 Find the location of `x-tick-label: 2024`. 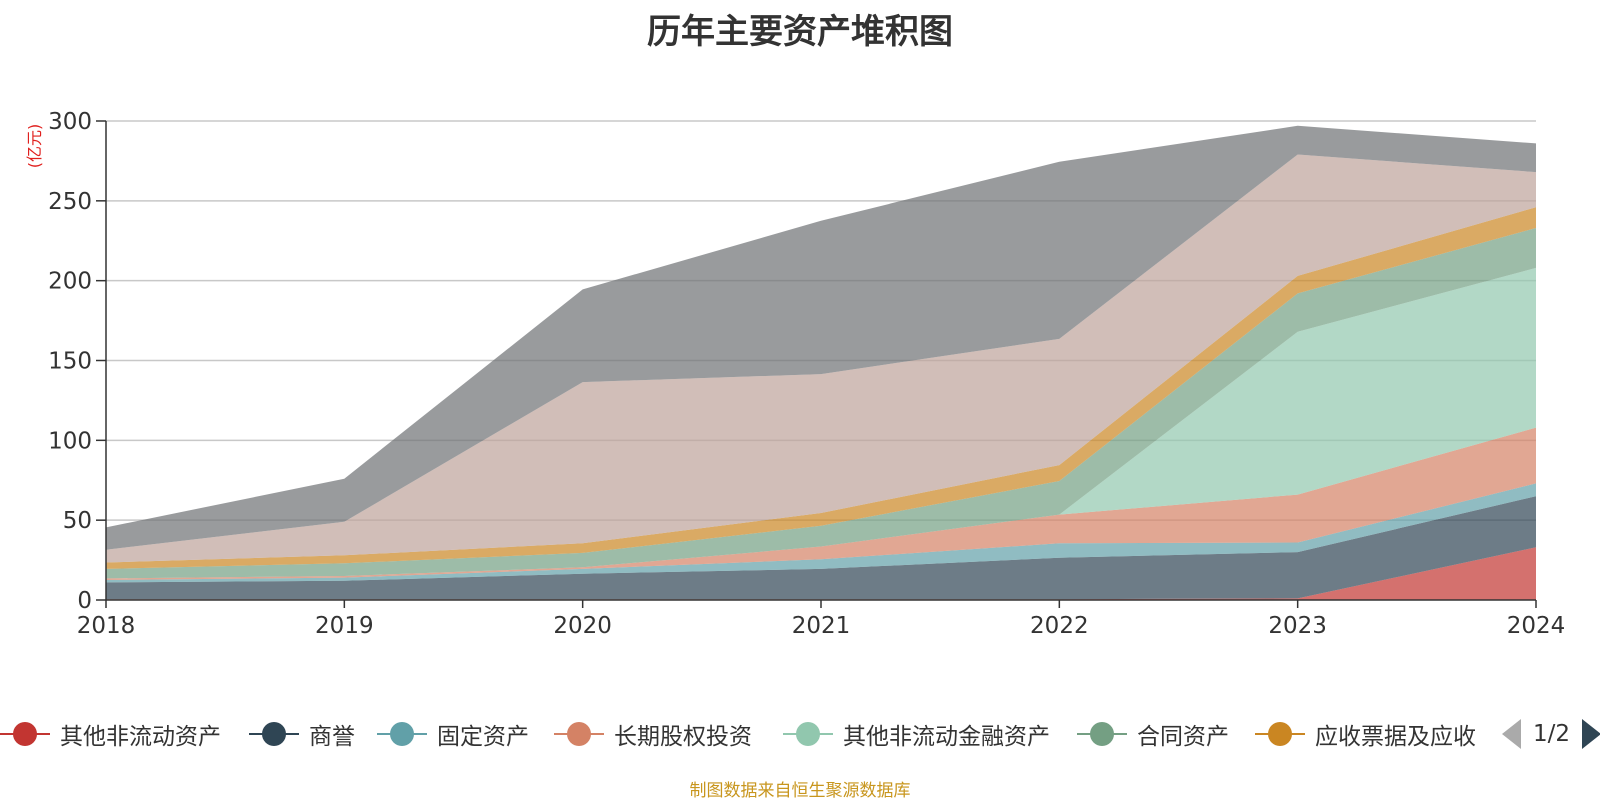

x-tick-label: 2024 is located at coordinates (1536, 626).